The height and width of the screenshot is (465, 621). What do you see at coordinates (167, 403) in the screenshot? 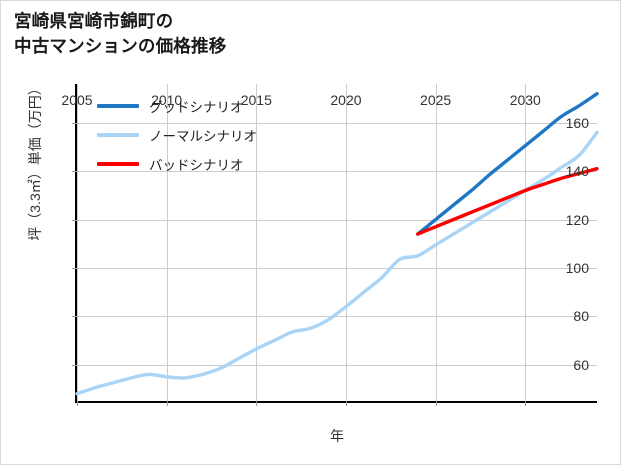
I see `x-tick-mark-2010` at bounding box center [167, 403].